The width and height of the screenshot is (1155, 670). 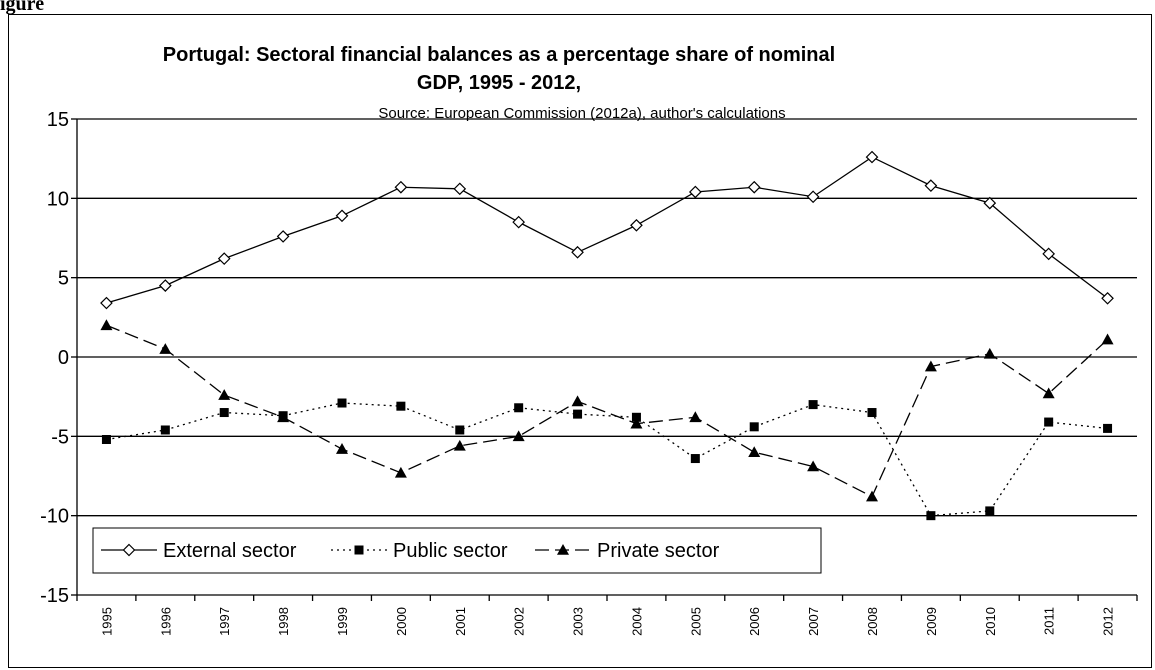 What do you see at coordinates (1107, 339) in the screenshot?
I see `point-2-2012` at bounding box center [1107, 339].